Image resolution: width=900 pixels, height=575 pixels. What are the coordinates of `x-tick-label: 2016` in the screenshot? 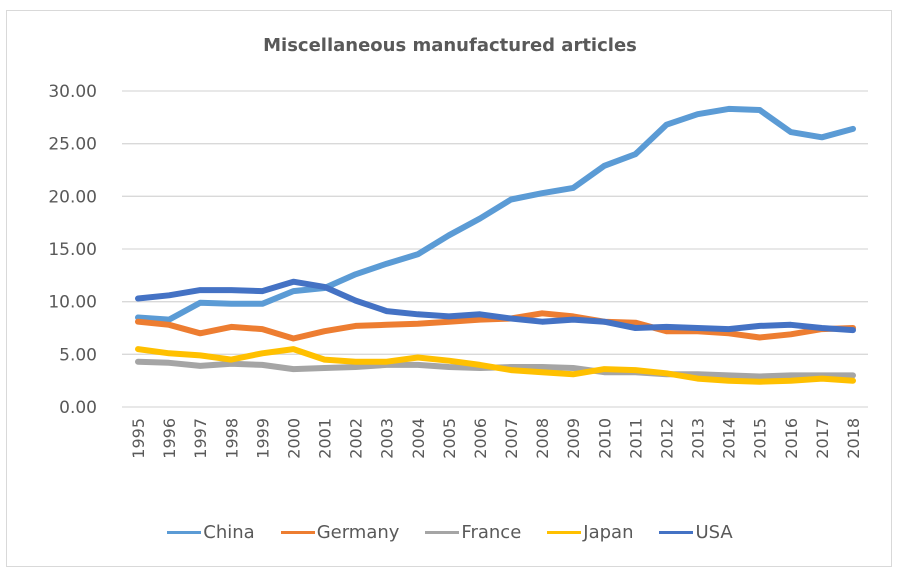 It's located at (791, 438).